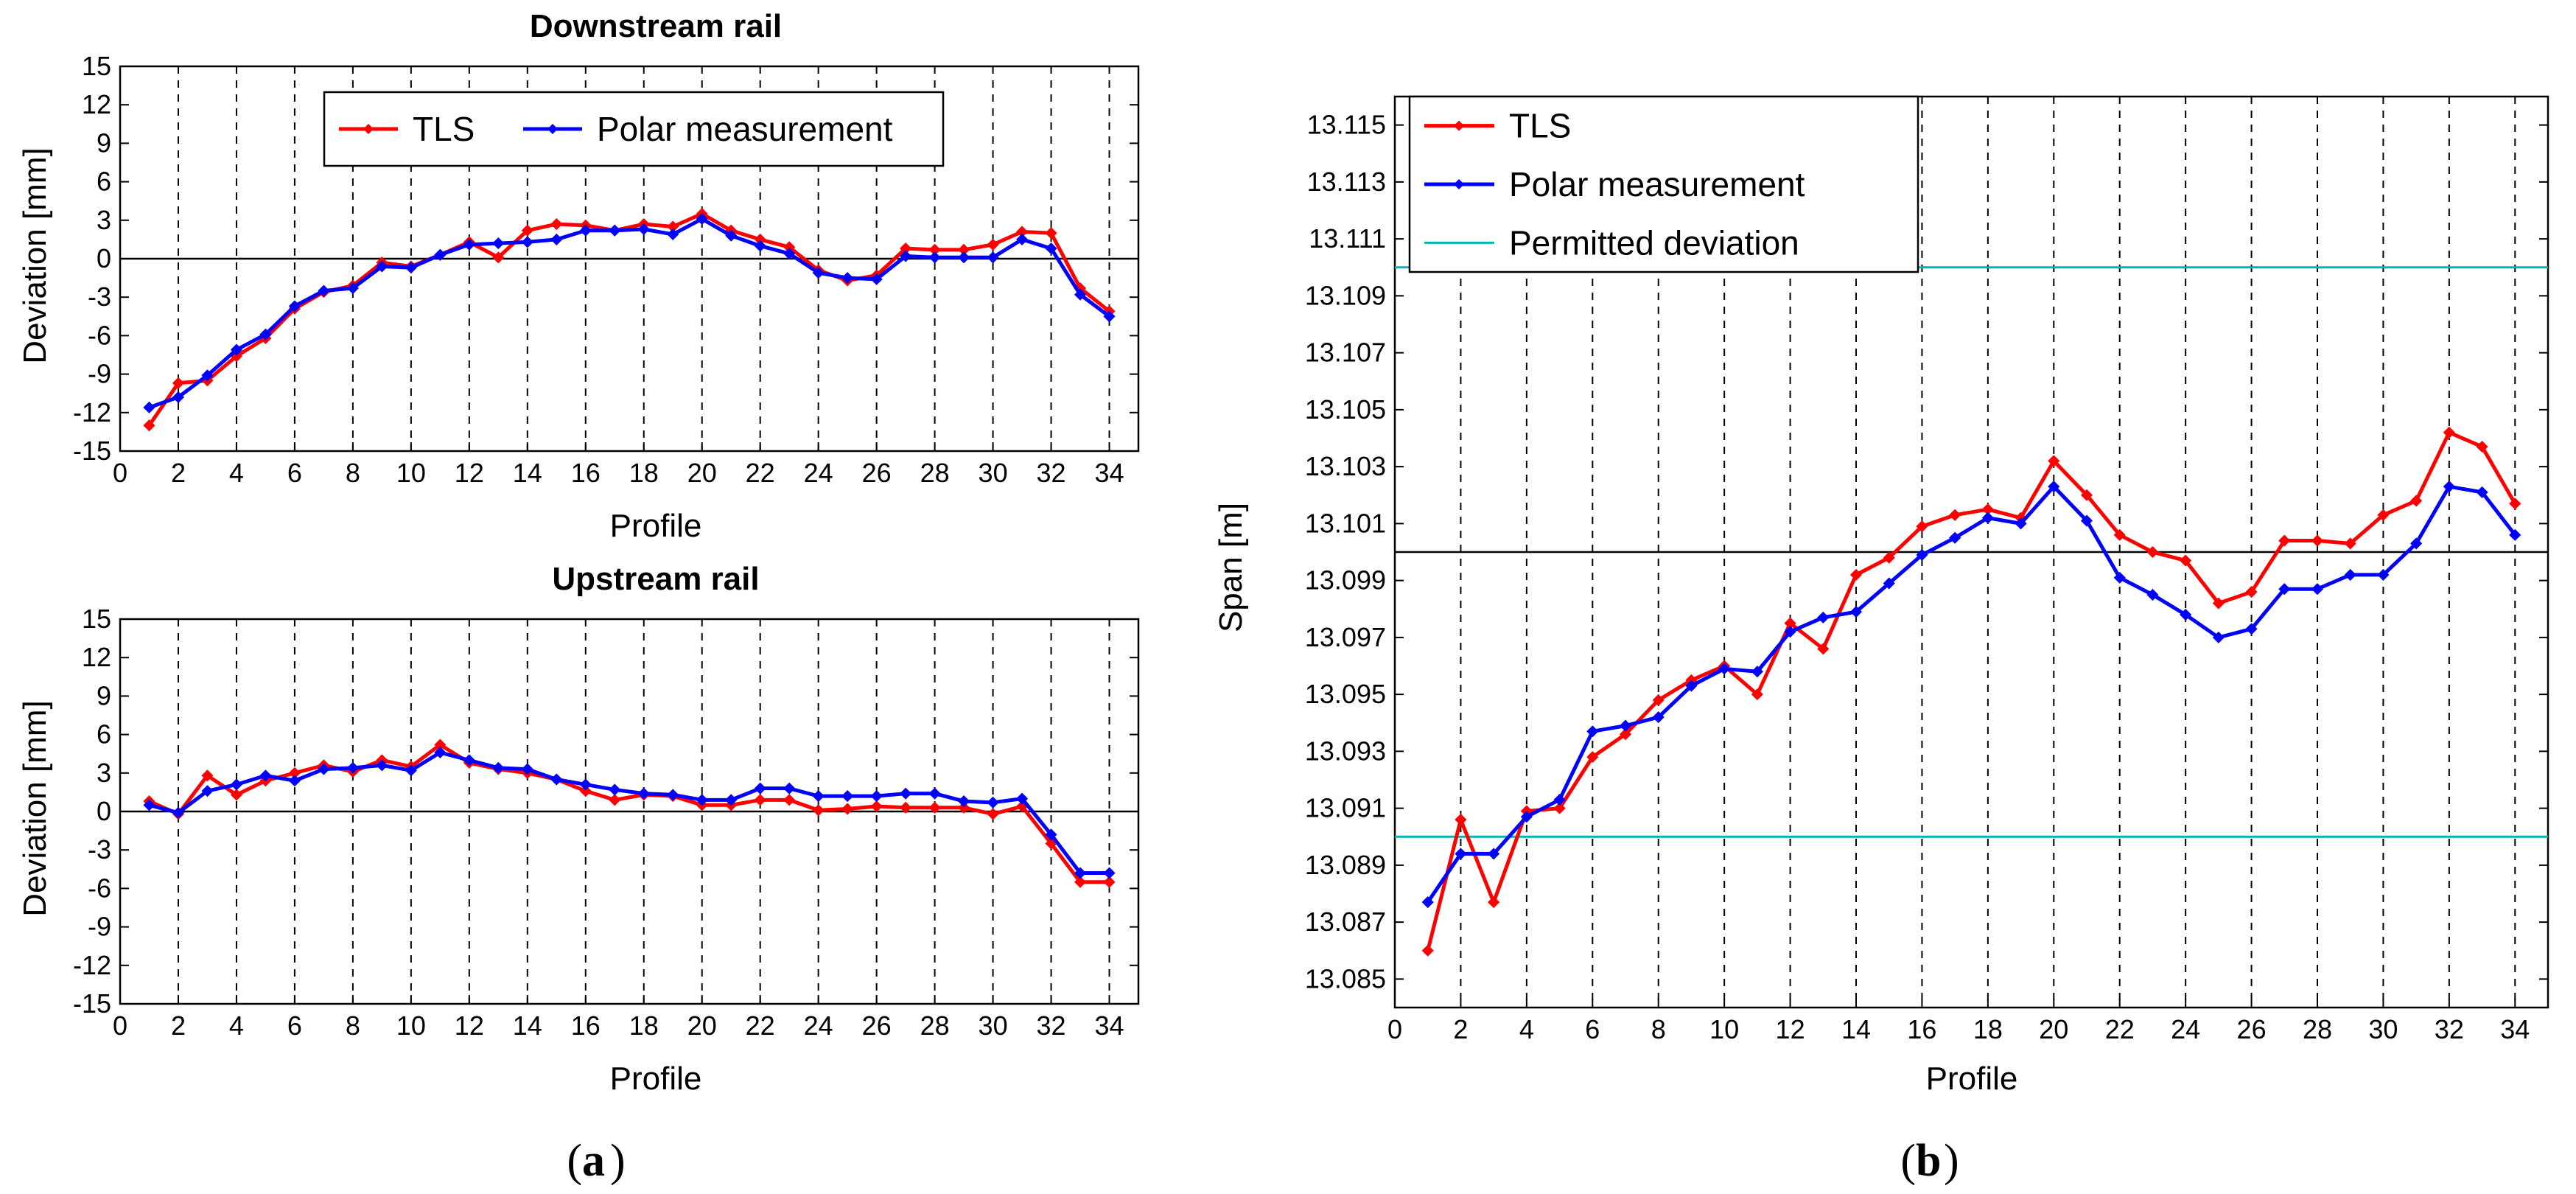 The width and height of the screenshot is (2576, 1194). What do you see at coordinates (629, 813) in the screenshot?
I see `upstream-series-tls-line` at bounding box center [629, 813].